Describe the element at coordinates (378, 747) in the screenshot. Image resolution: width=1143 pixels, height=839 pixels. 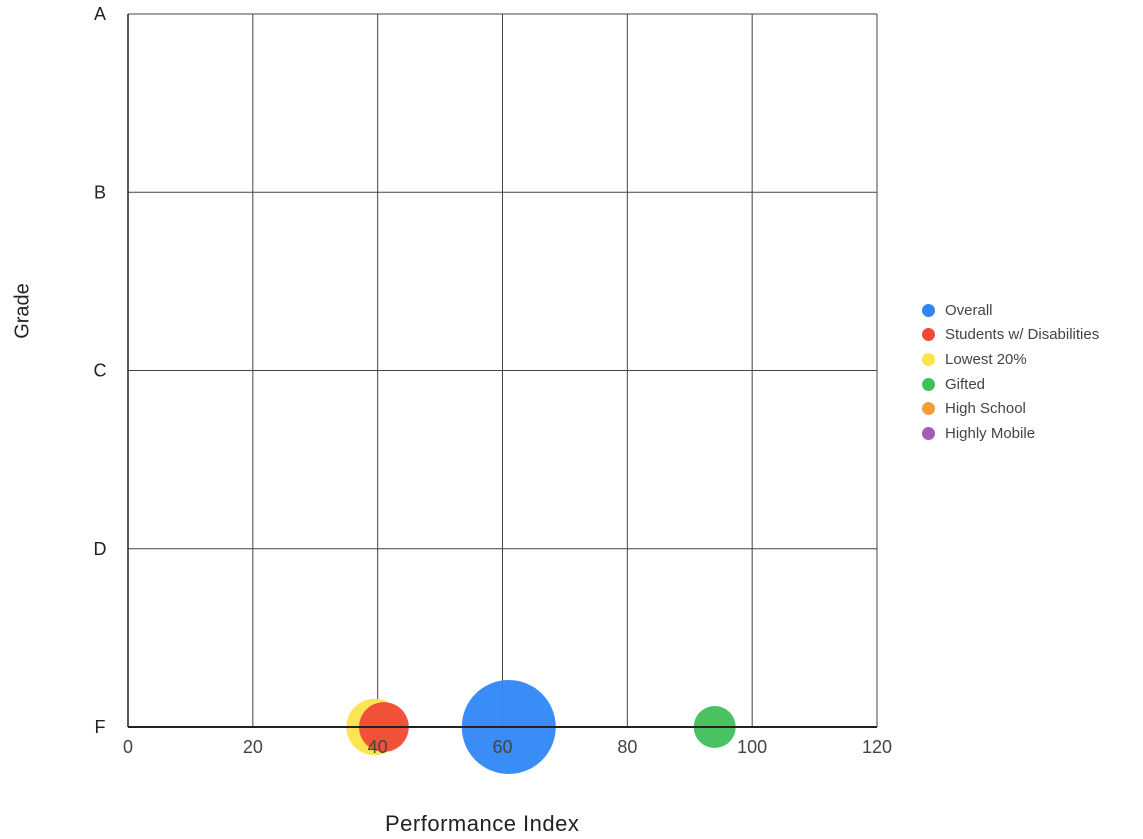
I see `x-tick-label: 40` at that location.